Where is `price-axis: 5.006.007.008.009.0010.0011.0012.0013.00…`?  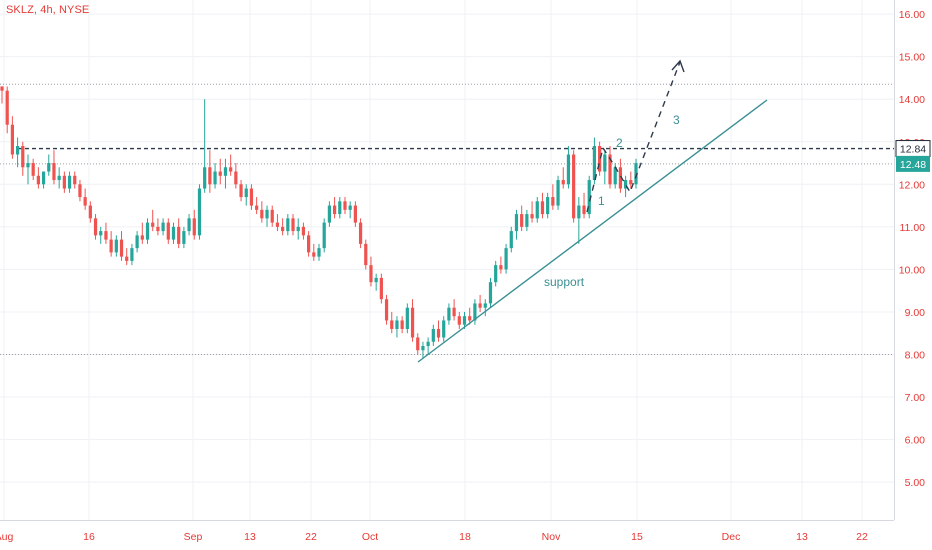
price-axis: 5.006.007.008.009.0010.0011.0012.0013.00… is located at coordinates (912, 260).